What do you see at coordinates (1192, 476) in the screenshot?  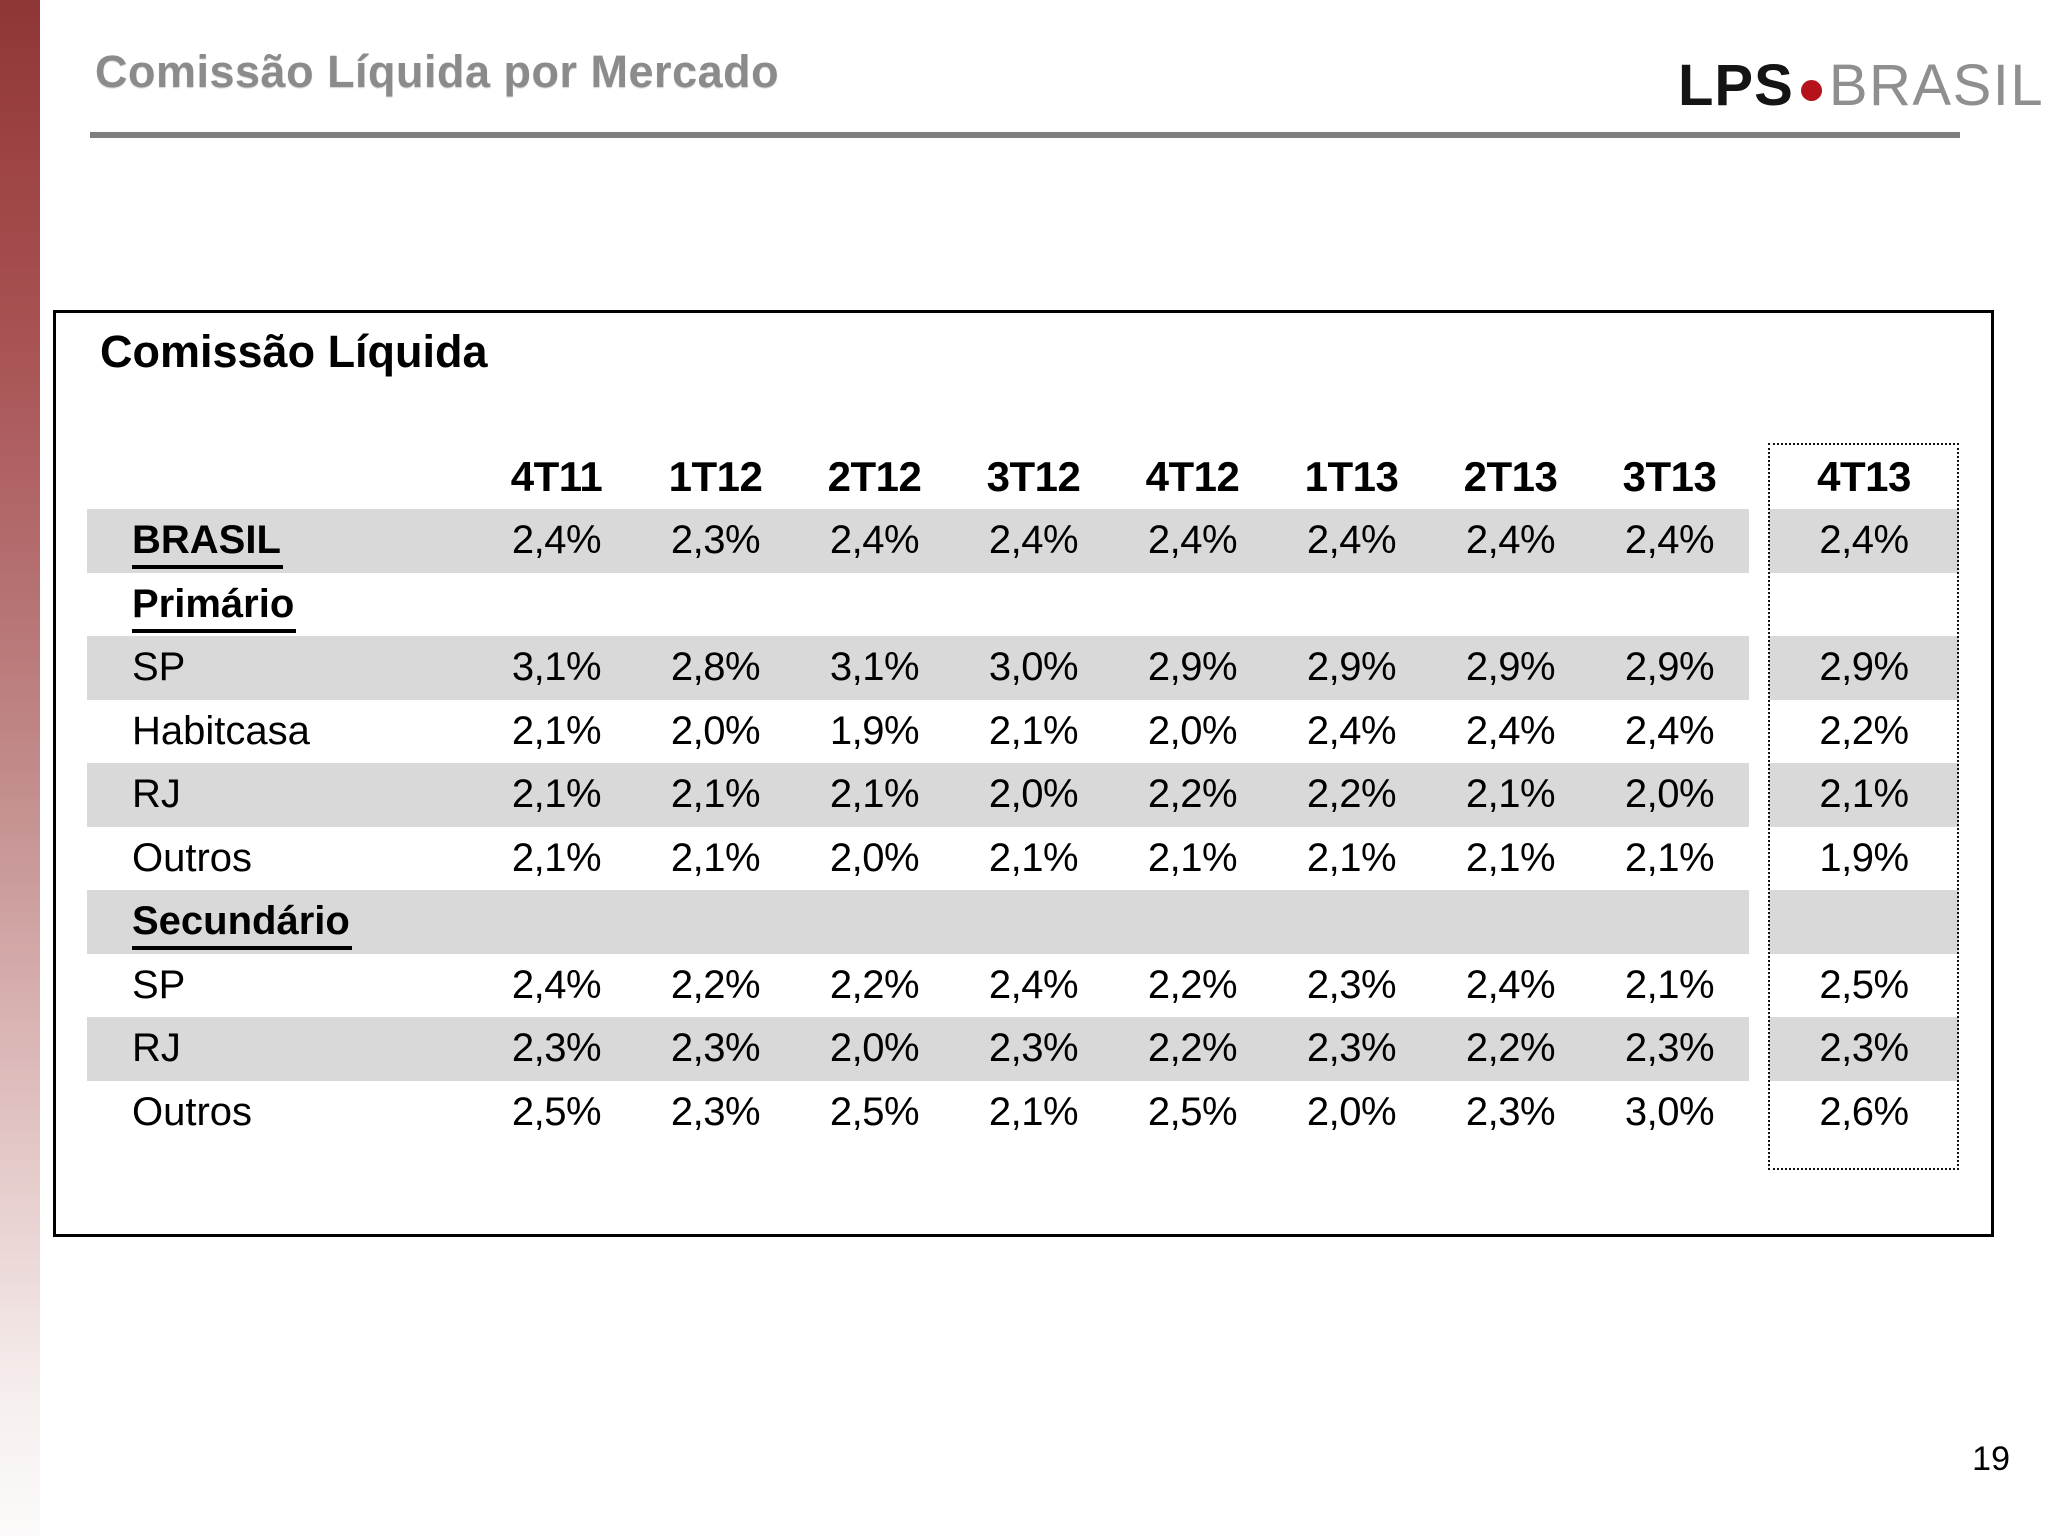 I see `column-header: 4T12` at bounding box center [1192, 476].